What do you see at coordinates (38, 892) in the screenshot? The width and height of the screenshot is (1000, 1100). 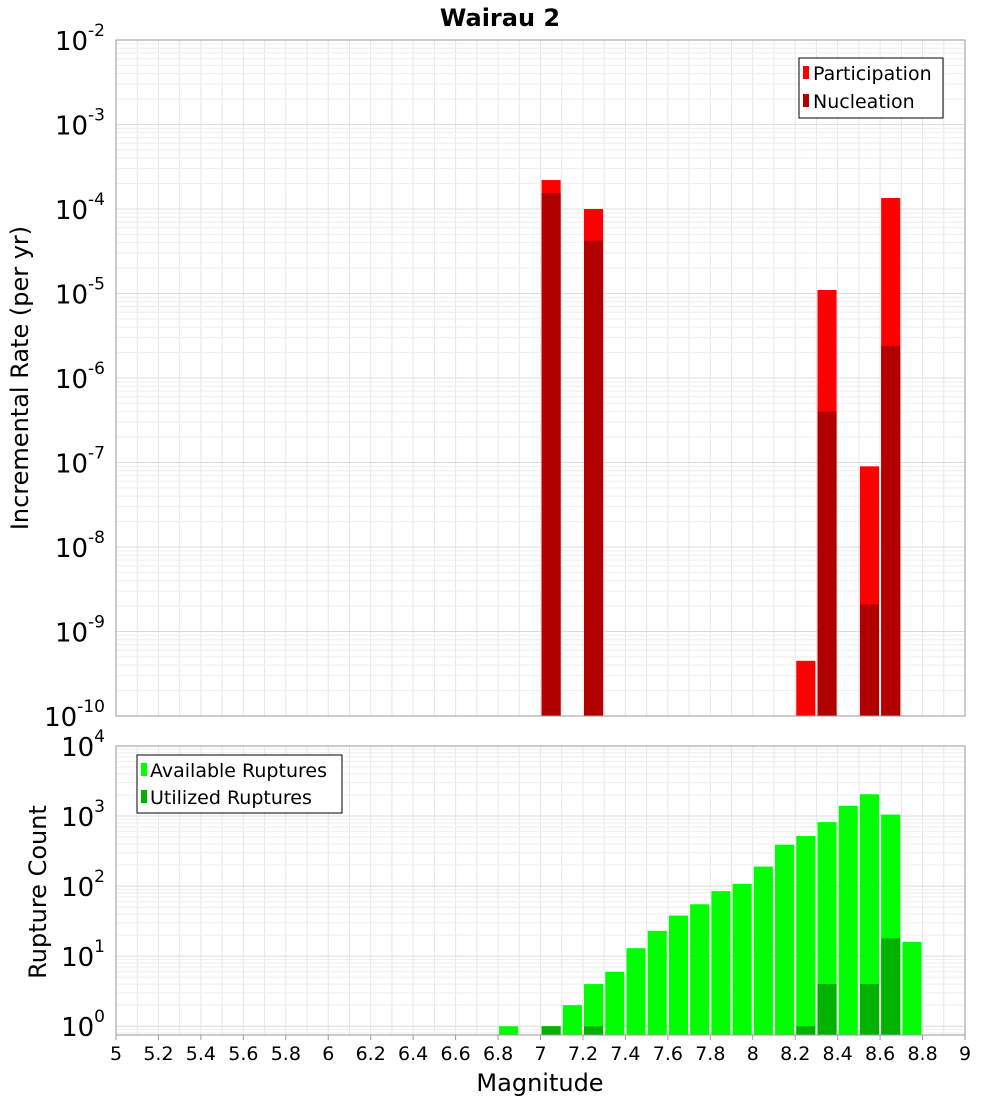 I see `rupture-count-y-axis-label: Rupture Count` at bounding box center [38, 892].